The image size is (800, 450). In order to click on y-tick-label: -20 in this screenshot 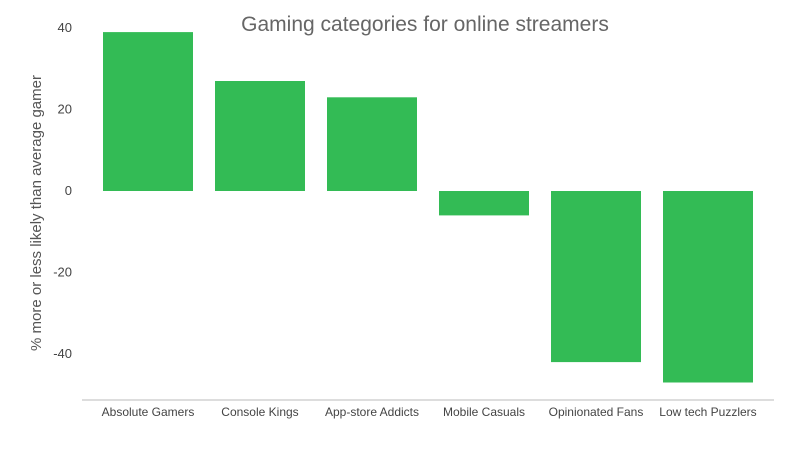, I will do `click(62, 272)`.